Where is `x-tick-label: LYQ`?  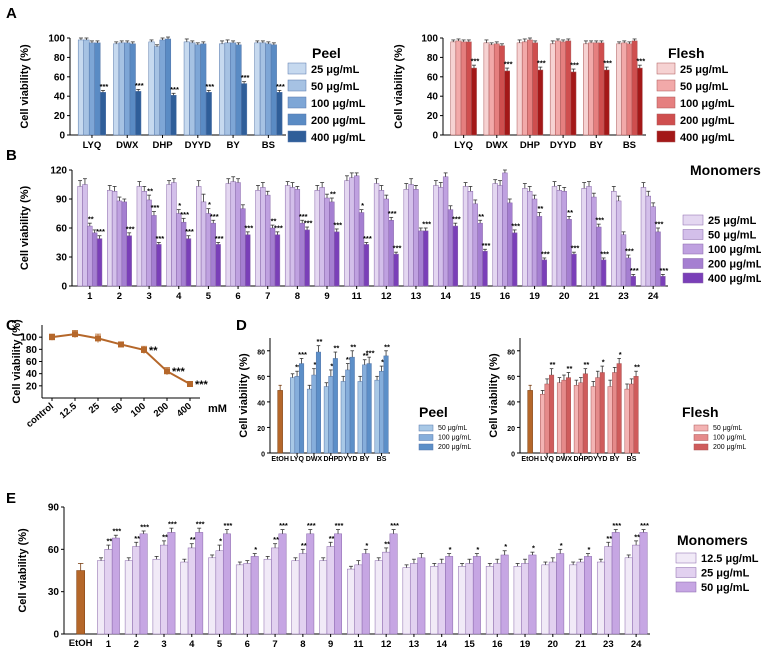
x-tick-label: LYQ is located at coordinates (297, 459).